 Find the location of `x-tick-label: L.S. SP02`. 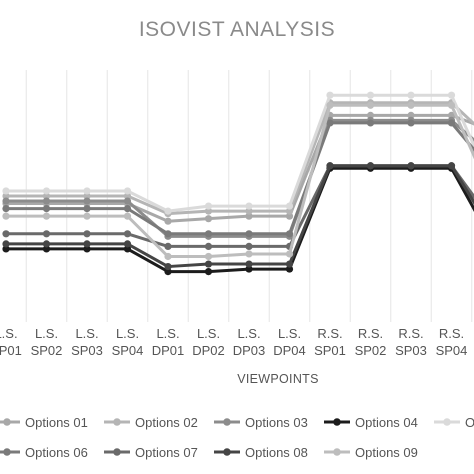

x-tick-label: L.S. SP02 is located at coordinates (47, 342).